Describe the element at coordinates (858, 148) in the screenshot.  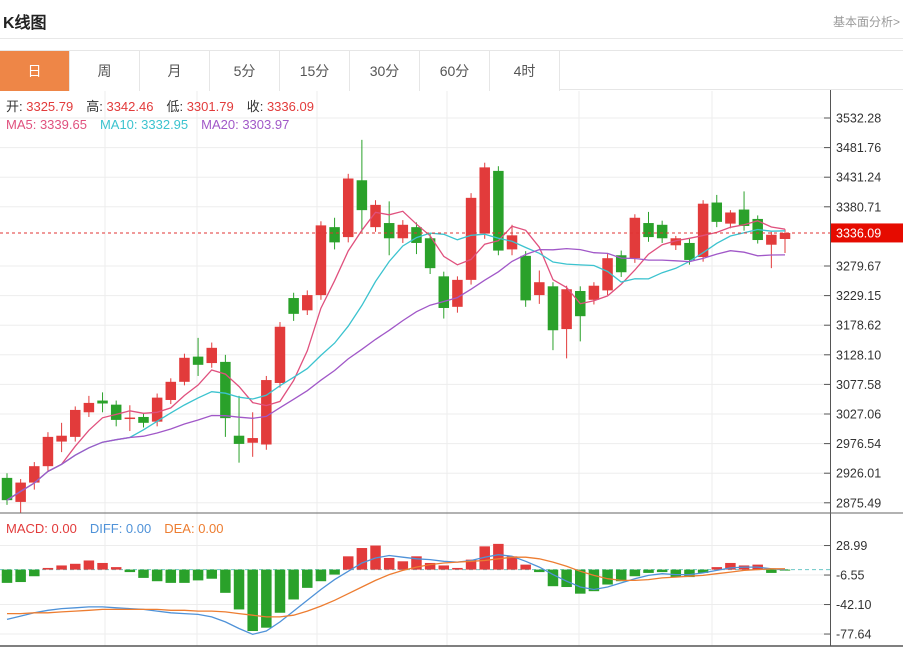
I see `price-tick-label: 3481.76` at that location.